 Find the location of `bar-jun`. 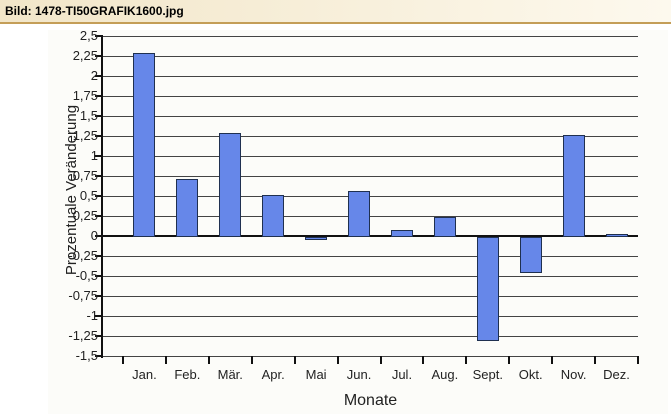

bar-jun is located at coordinates (359, 214).